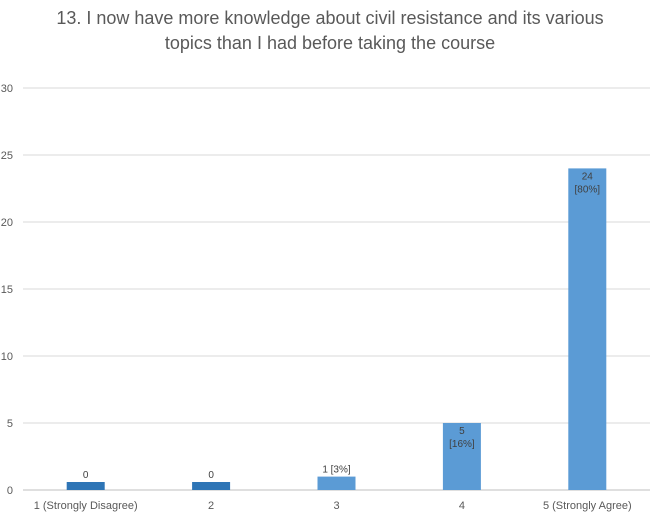 The width and height of the screenshot is (660, 520). I want to click on x-tick-label: 1 (Strongly Disagree), so click(86, 506).